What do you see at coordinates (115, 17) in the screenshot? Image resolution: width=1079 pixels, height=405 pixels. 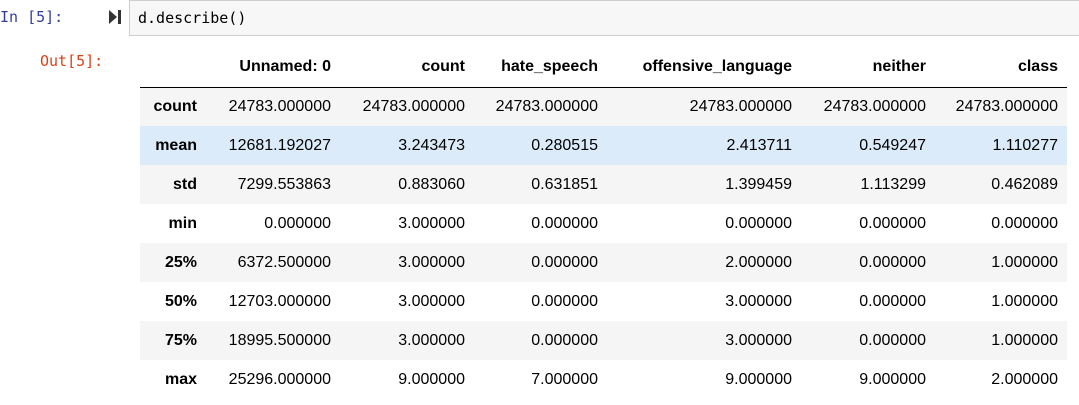 I see `run-cell-icon` at bounding box center [115, 17].